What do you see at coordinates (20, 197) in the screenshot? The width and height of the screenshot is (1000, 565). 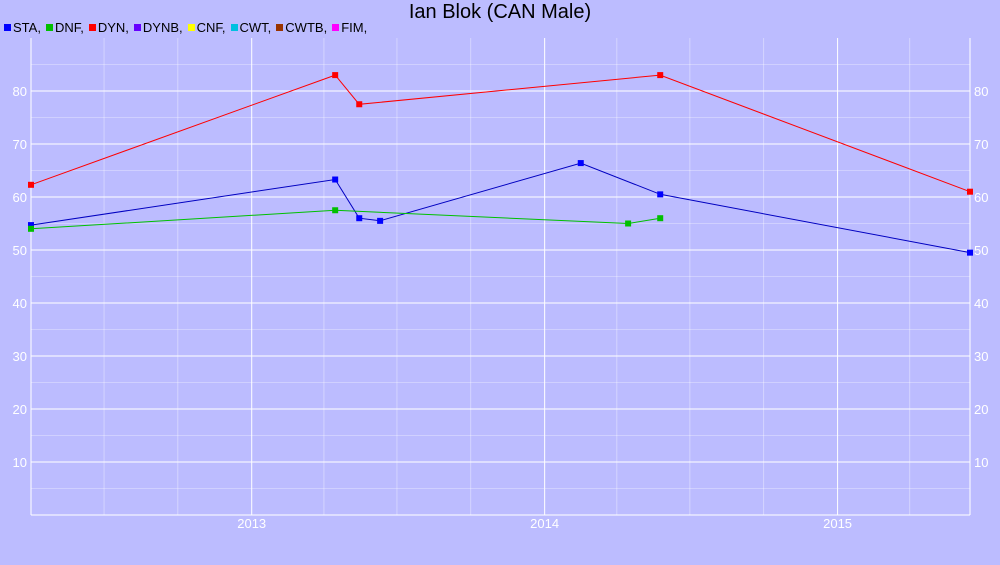 I see `y-tick-label-left: 60` at bounding box center [20, 197].